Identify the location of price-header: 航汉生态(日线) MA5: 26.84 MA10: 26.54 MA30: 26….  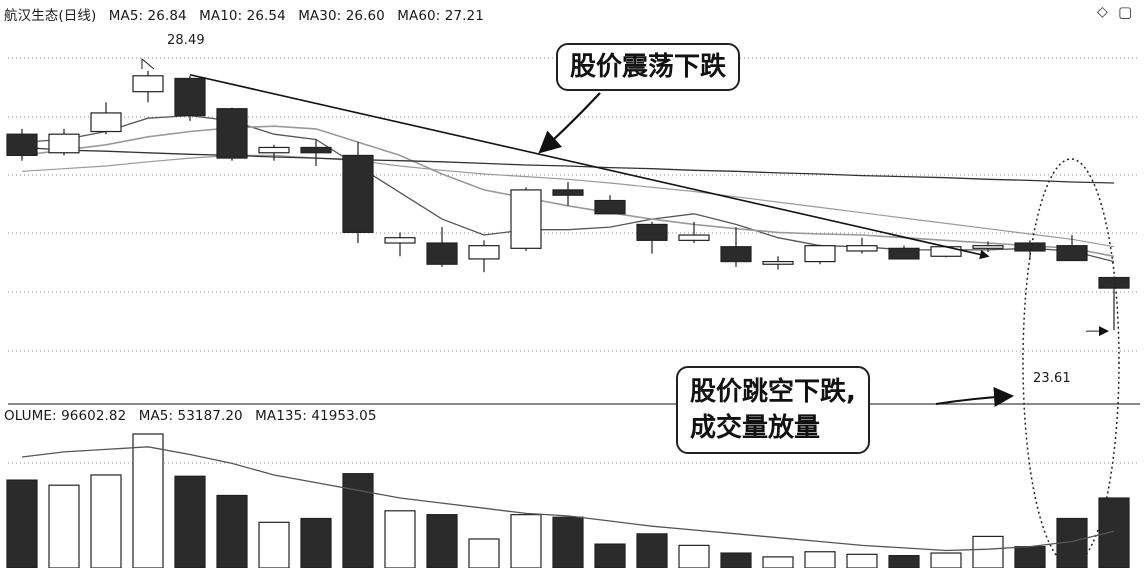
(244, 14).